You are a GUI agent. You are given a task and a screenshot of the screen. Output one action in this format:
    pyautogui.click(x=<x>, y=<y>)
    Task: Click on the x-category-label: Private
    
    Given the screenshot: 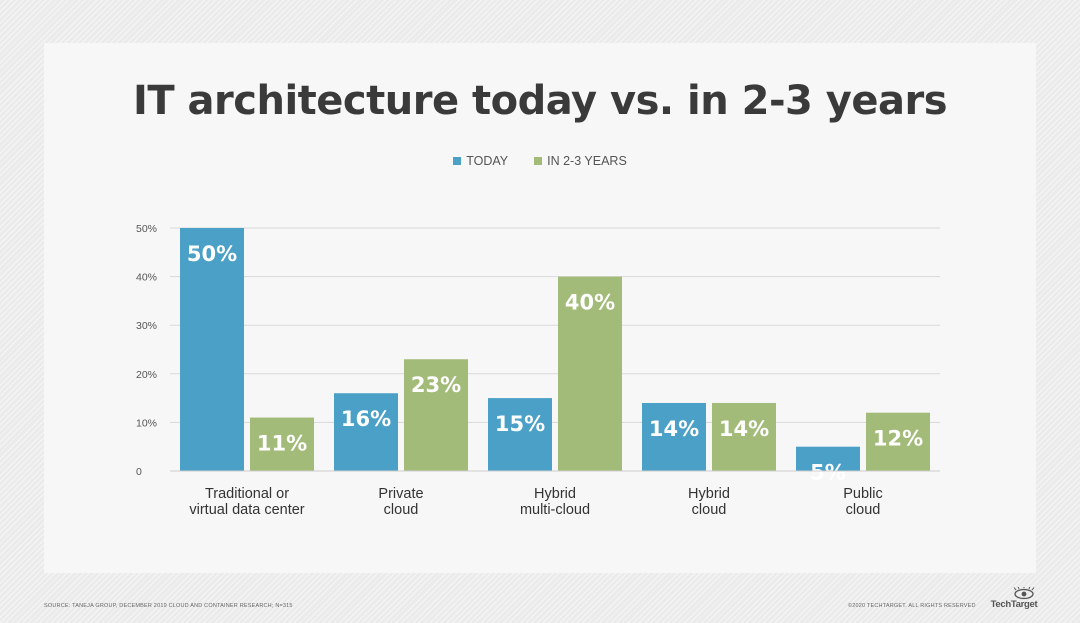 What is the action you would take?
    pyautogui.click(x=400, y=494)
    